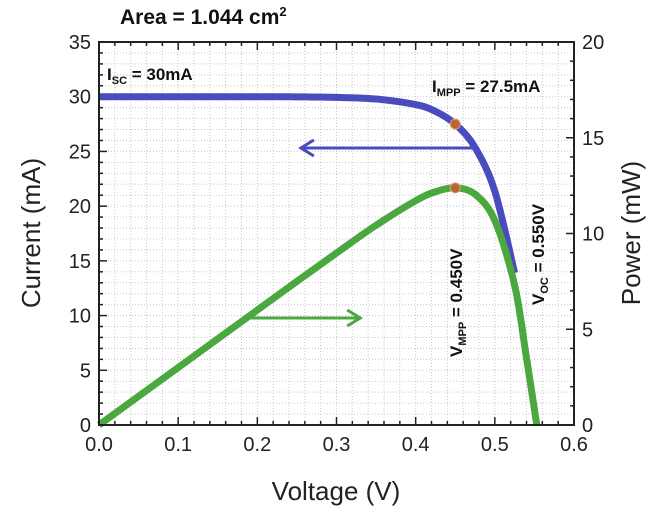 This screenshot has height=512, width=657. Describe the element at coordinates (631, 233) in the screenshot. I see `y2-axis-label: Power (mW)` at that location.